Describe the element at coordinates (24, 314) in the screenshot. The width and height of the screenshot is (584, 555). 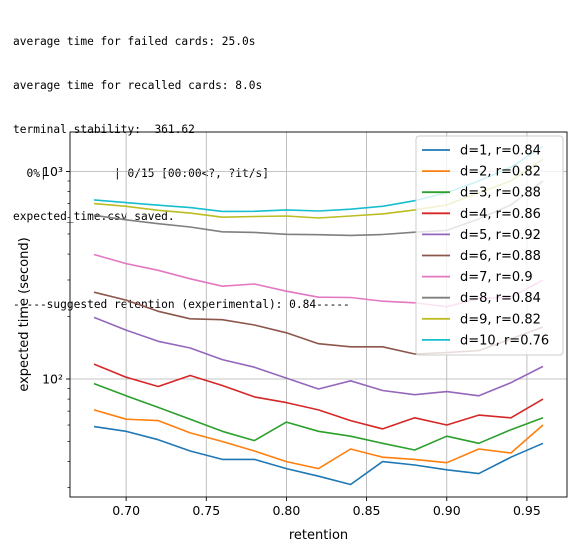
I see `y-axis-label: expected time (second)` at that location.